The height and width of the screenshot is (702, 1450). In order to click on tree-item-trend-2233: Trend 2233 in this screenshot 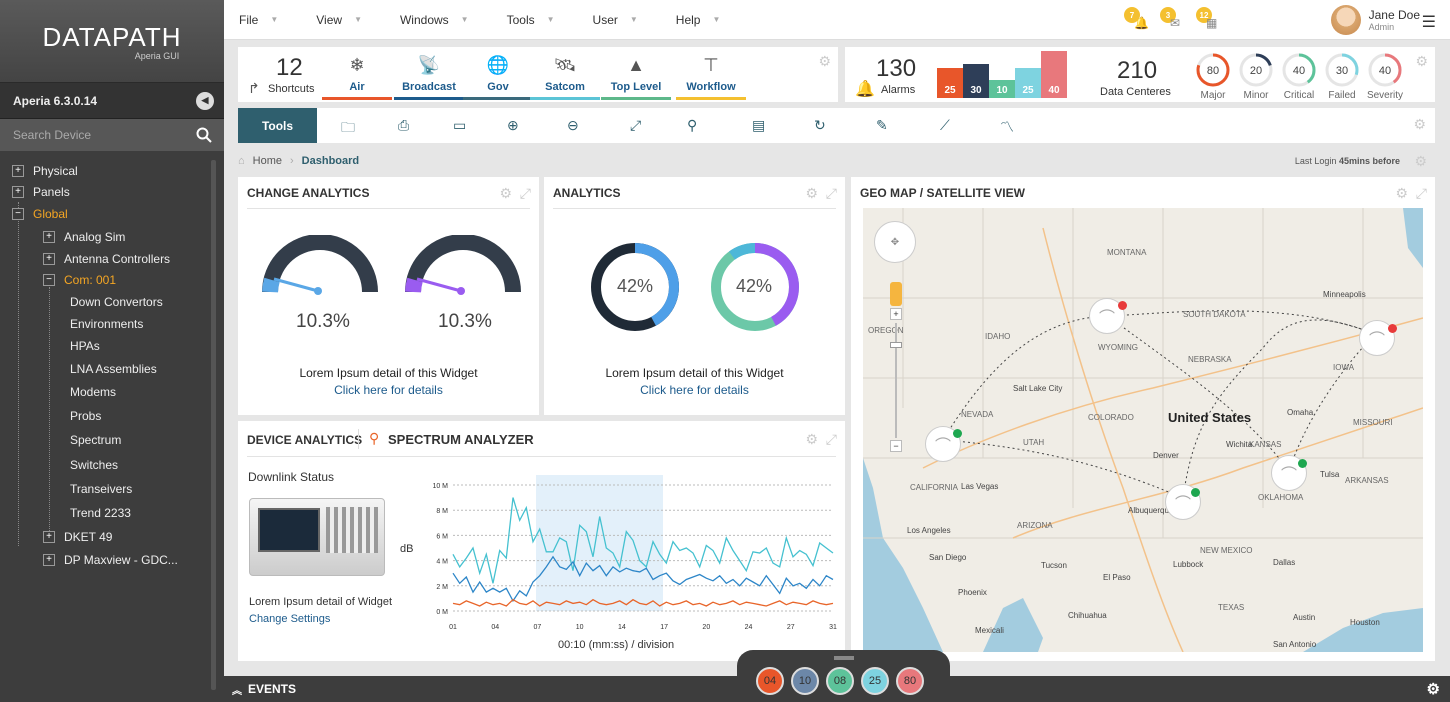, I will do `click(112, 512)`.